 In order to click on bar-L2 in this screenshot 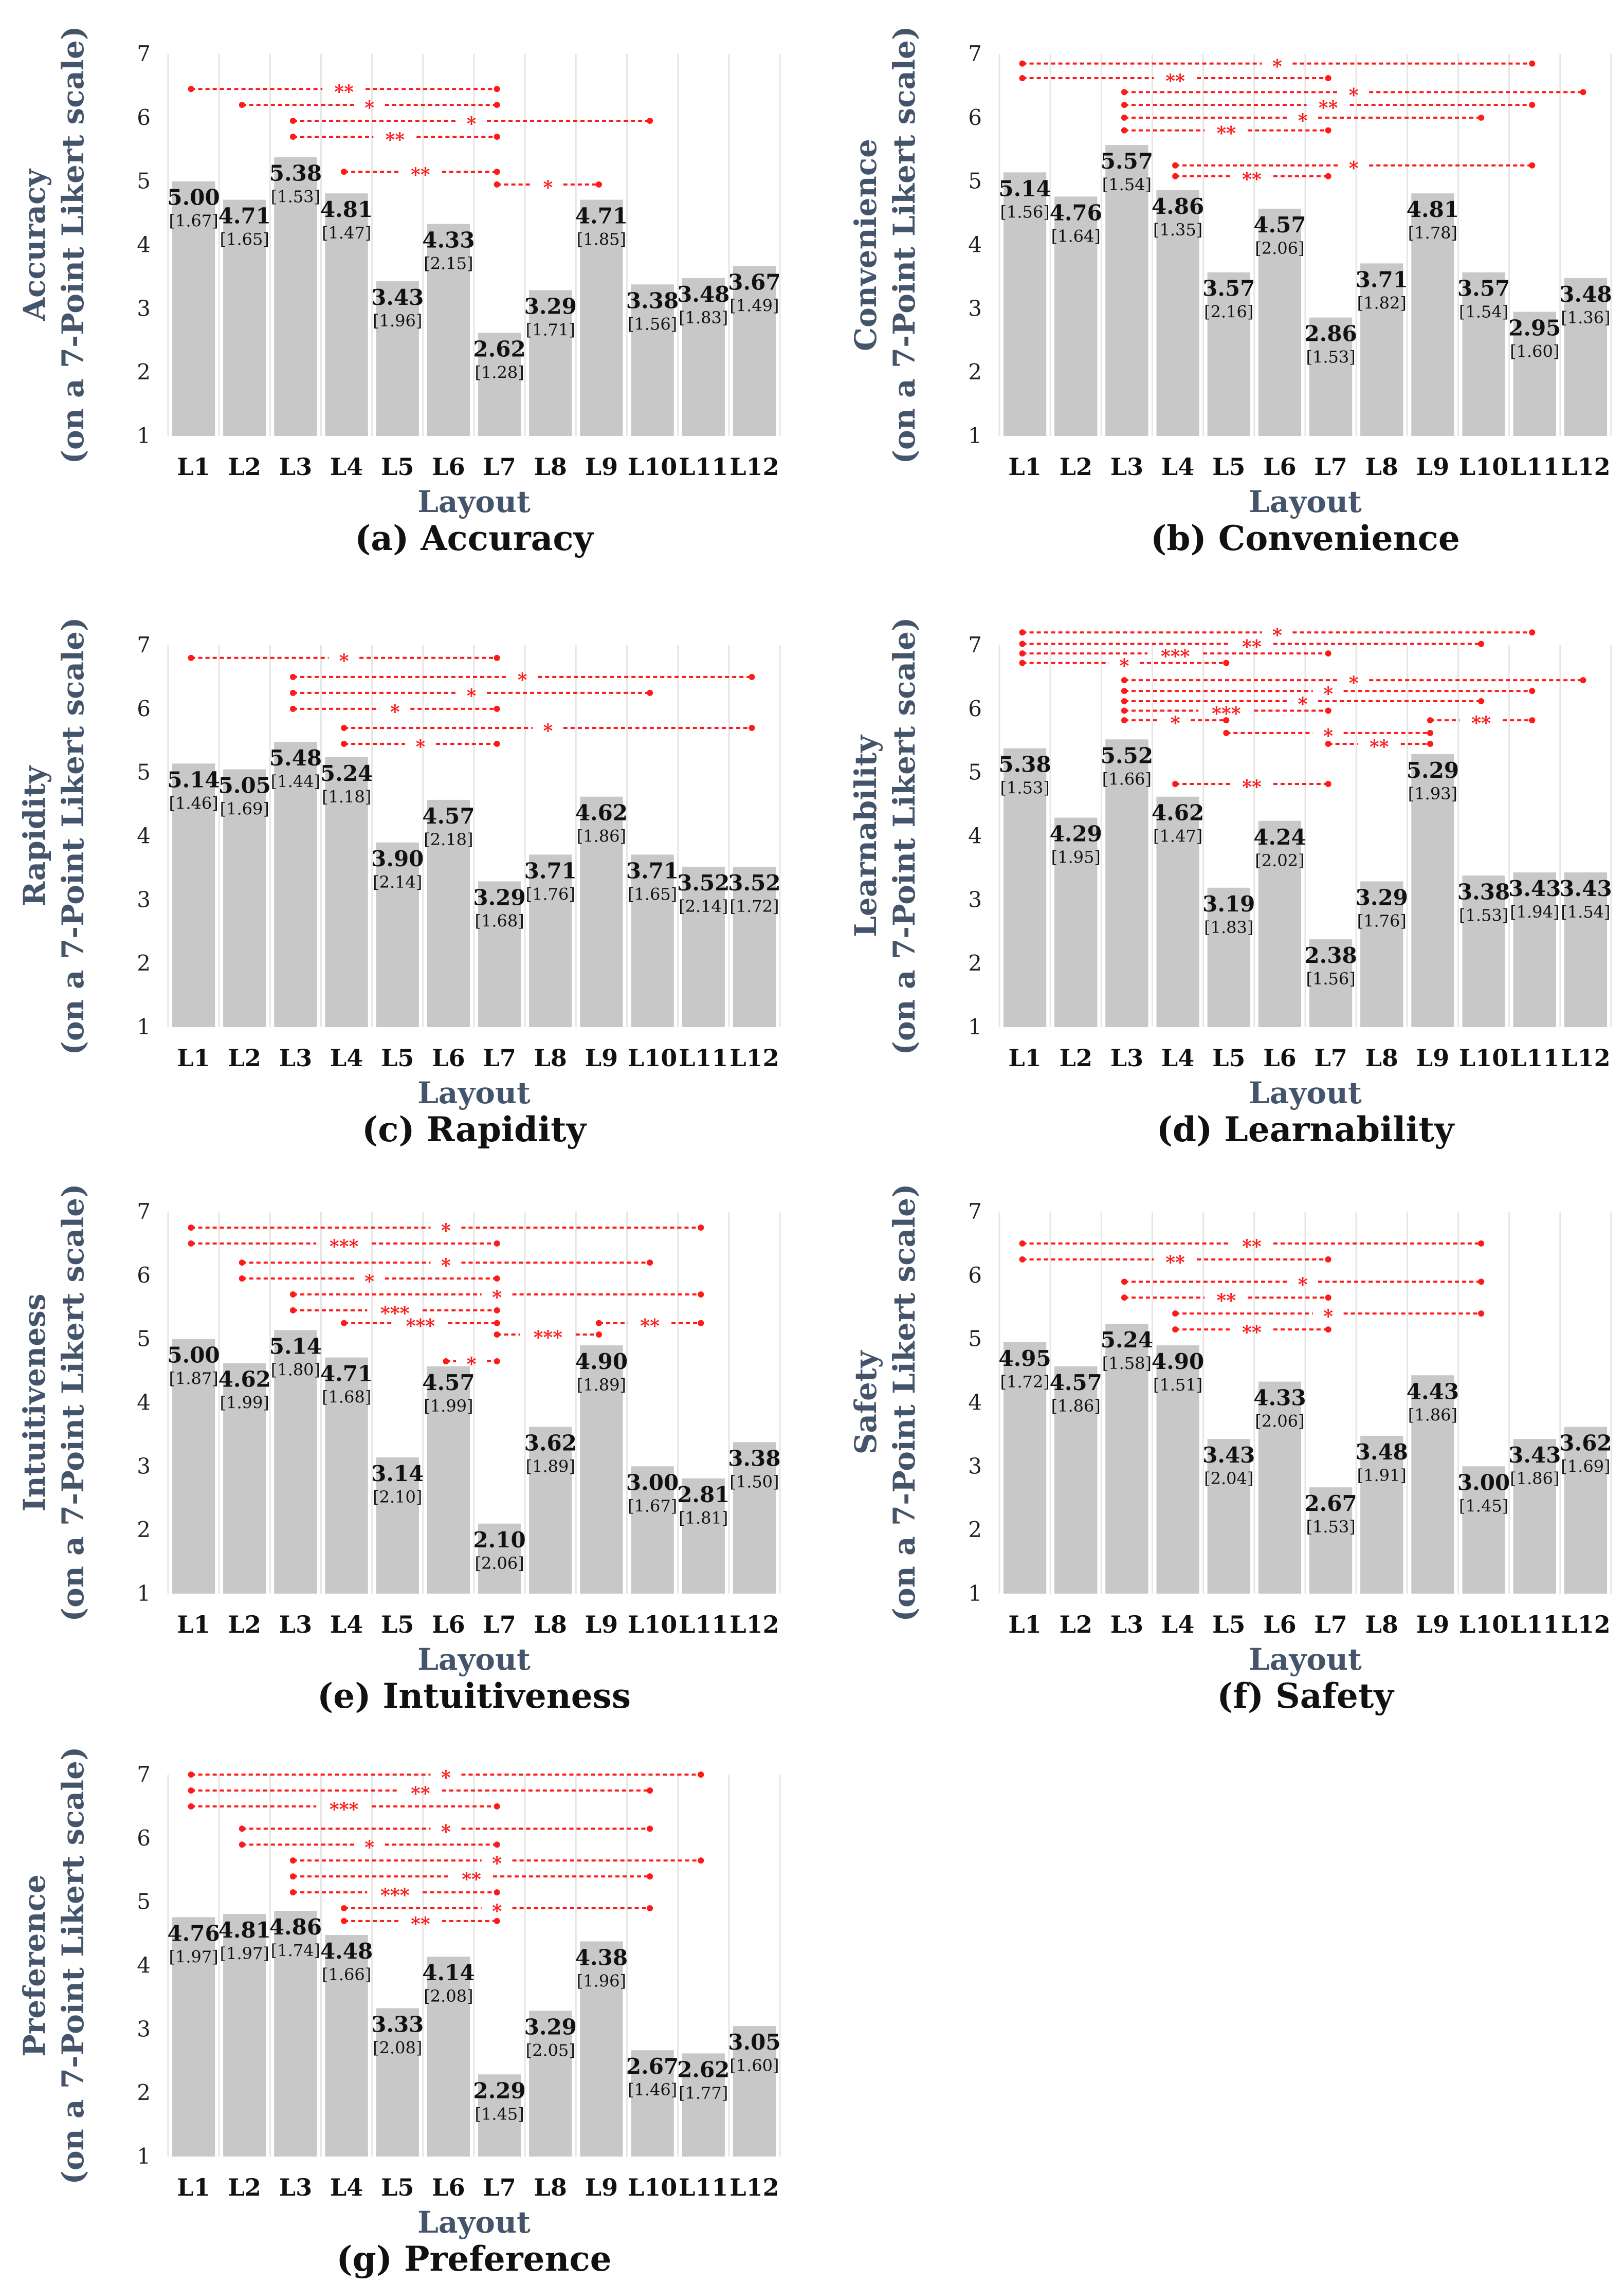, I will do `click(1076, 1480)`.